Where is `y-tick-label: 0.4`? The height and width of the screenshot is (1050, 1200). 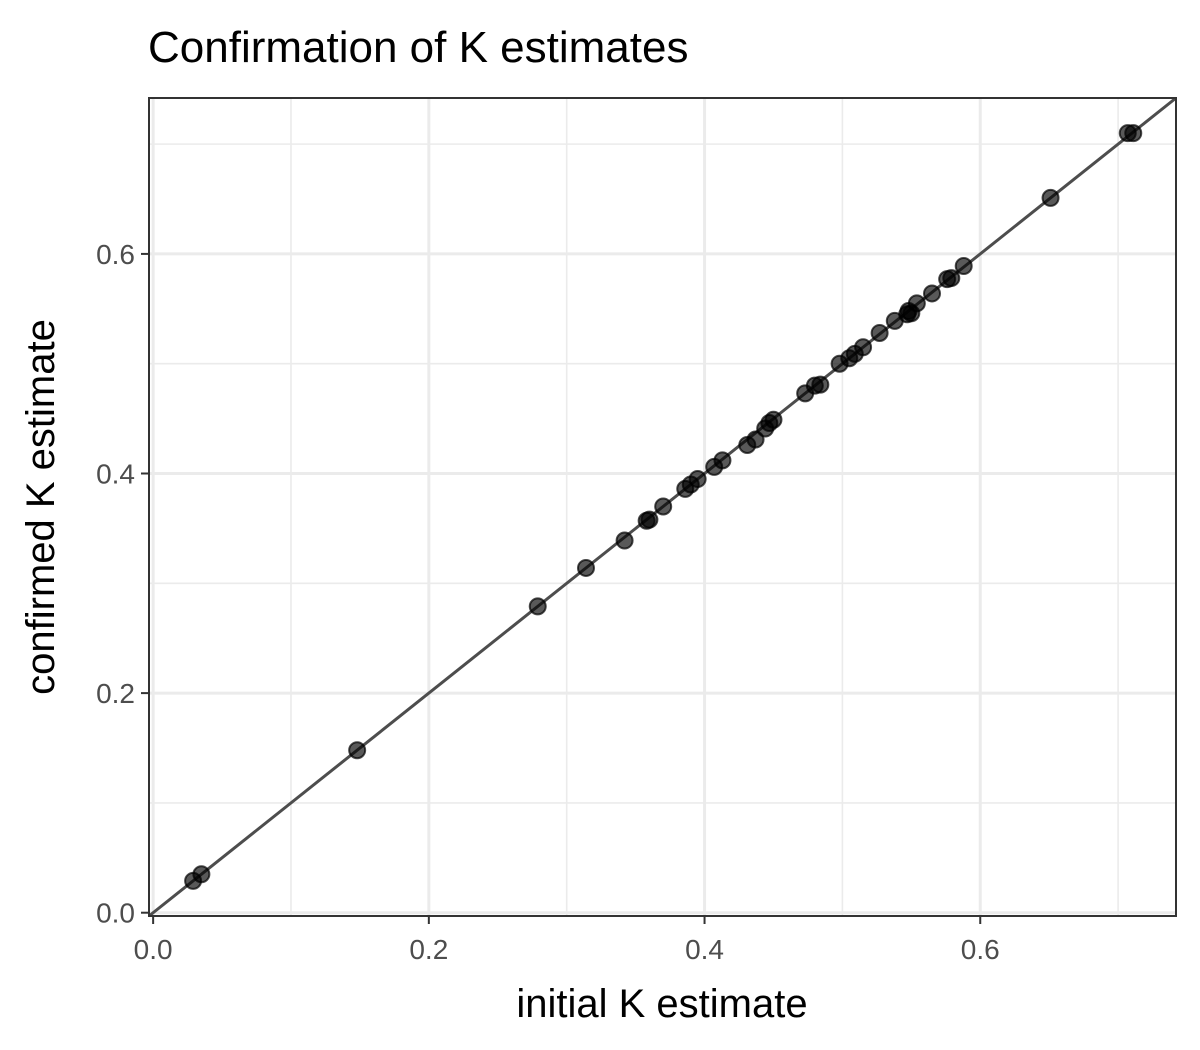 y-tick-label: 0.4 is located at coordinates (115, 474).